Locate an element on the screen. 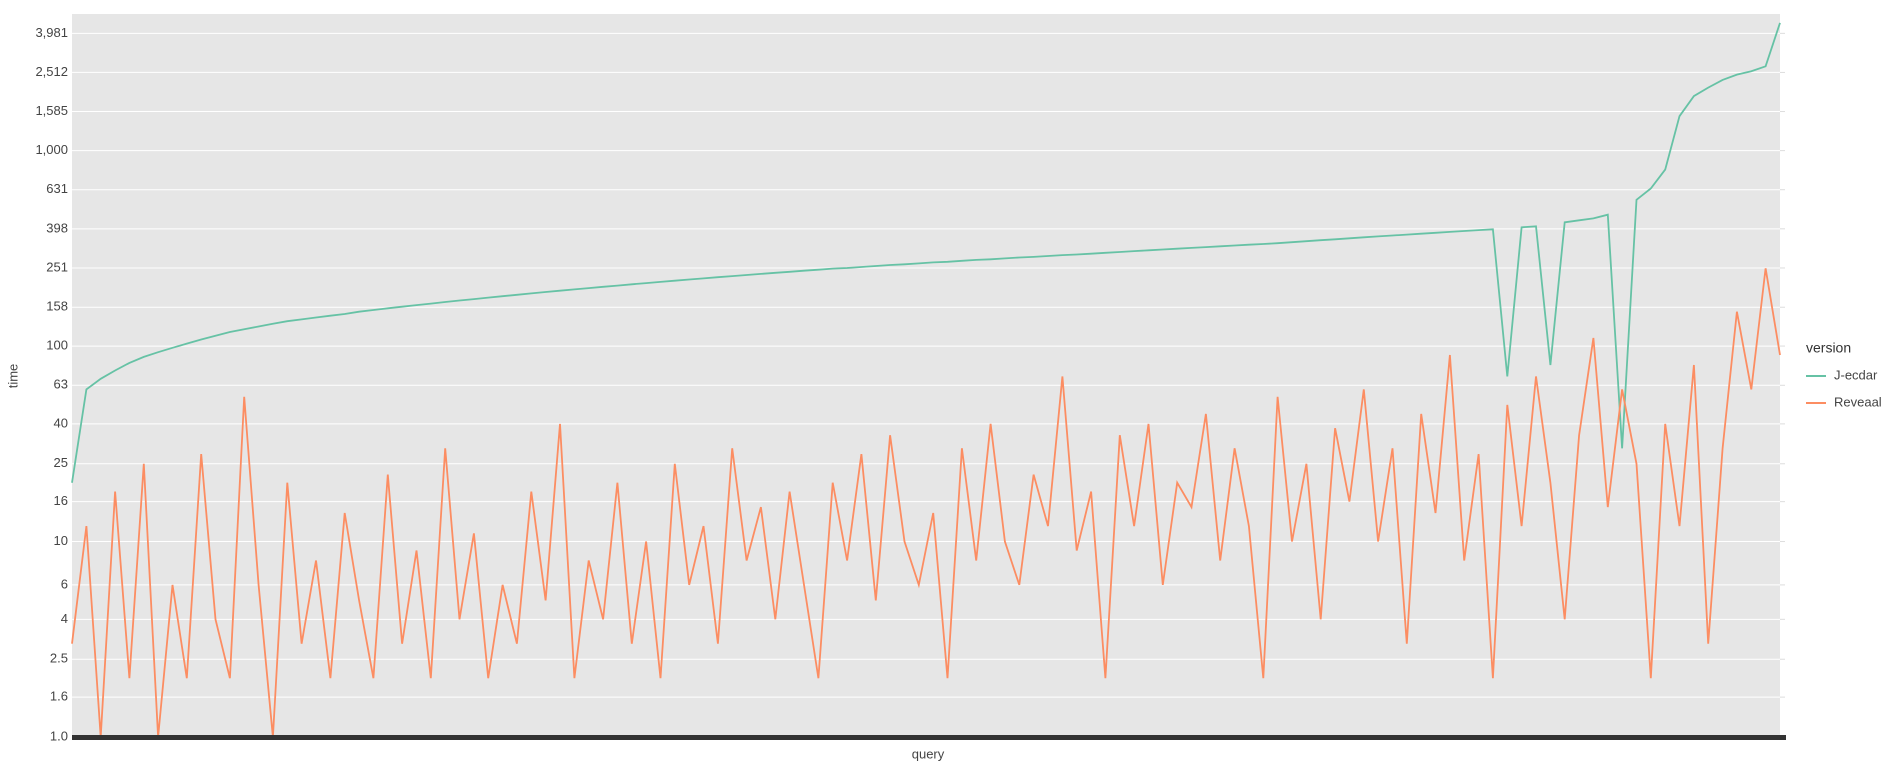 The width and height of the screenshot is (1886, 777). y-tick-label: 398 is located at coordinates (57, 227).